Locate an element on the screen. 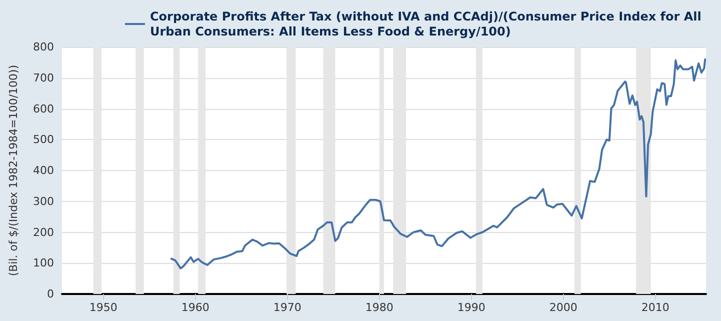 The width and height of the screenshot is (721, 321). x-tick-label: 1980 is located at coordinates (379, 307).